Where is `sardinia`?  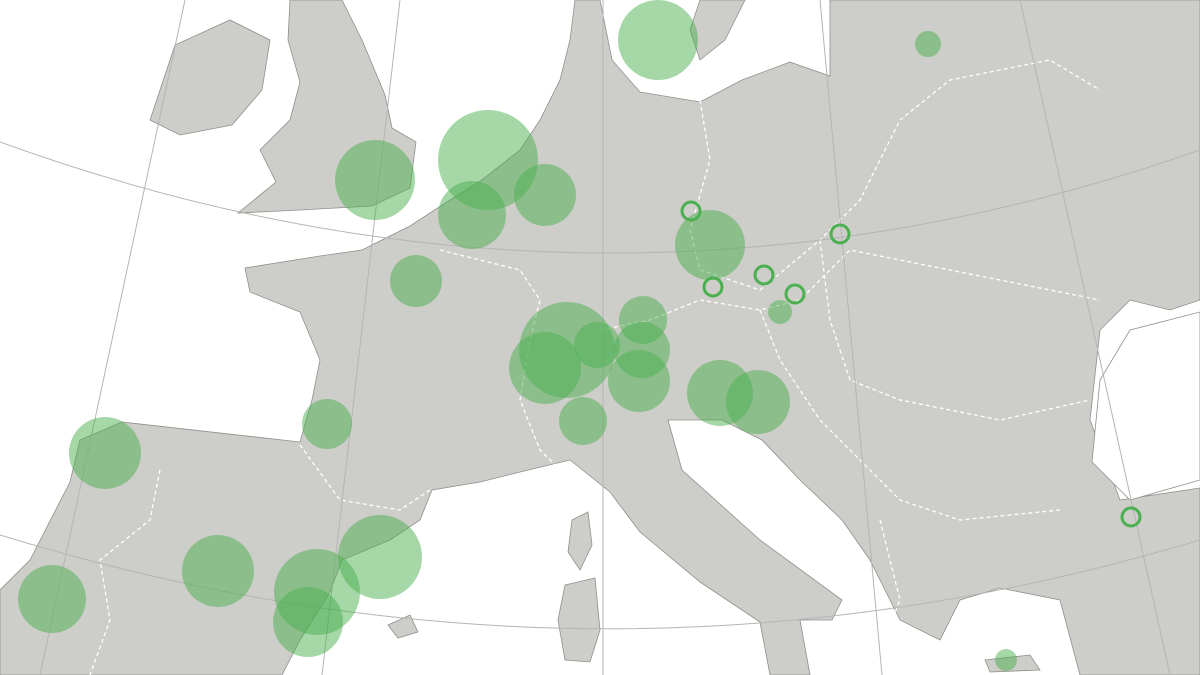 sardinia is located at coordinates (579, 620).